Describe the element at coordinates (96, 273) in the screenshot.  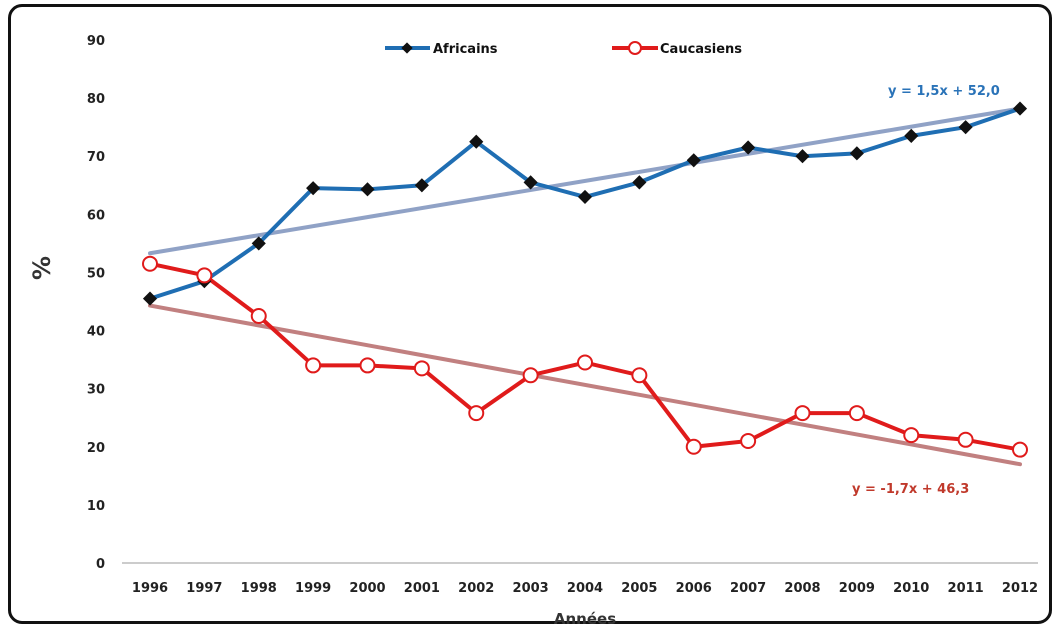
I see `y-tick-label: 50` at that location.